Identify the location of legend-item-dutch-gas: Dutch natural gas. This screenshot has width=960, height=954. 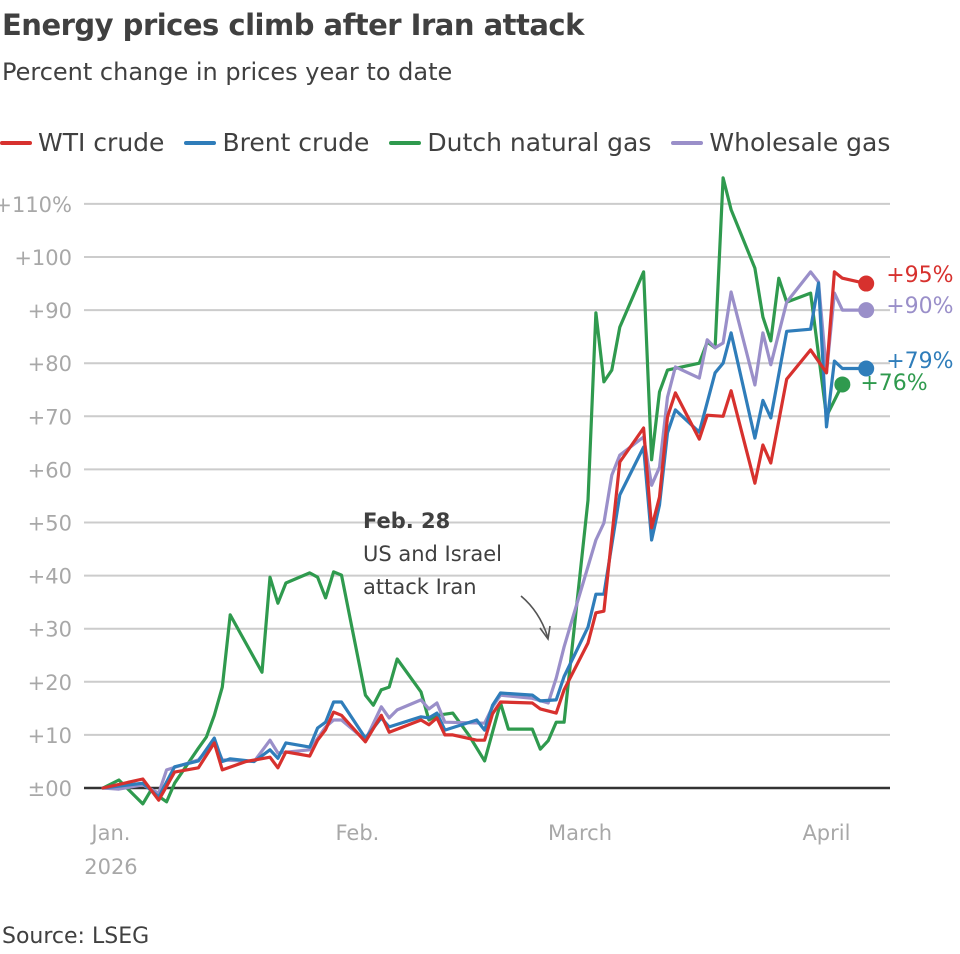
(520, 142).